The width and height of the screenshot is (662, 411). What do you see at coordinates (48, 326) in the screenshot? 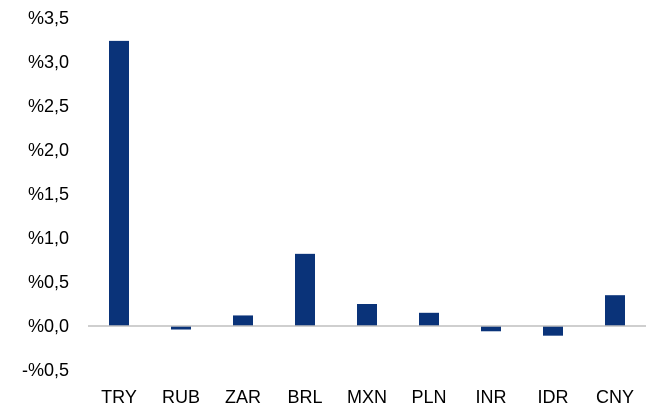
I see `y-tick-label: %0,0` at bounding box center [48, 326].